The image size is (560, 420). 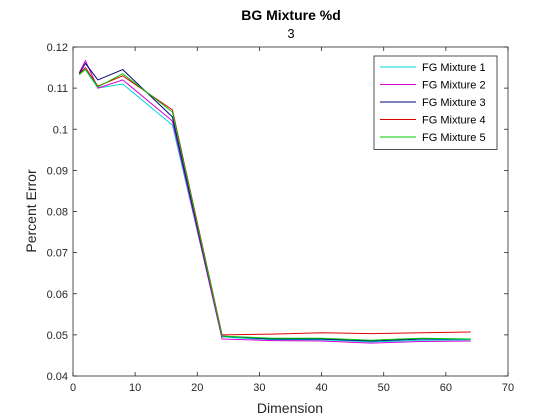 I want to click on x-tick-label: 40, so click(x=321, y=388).